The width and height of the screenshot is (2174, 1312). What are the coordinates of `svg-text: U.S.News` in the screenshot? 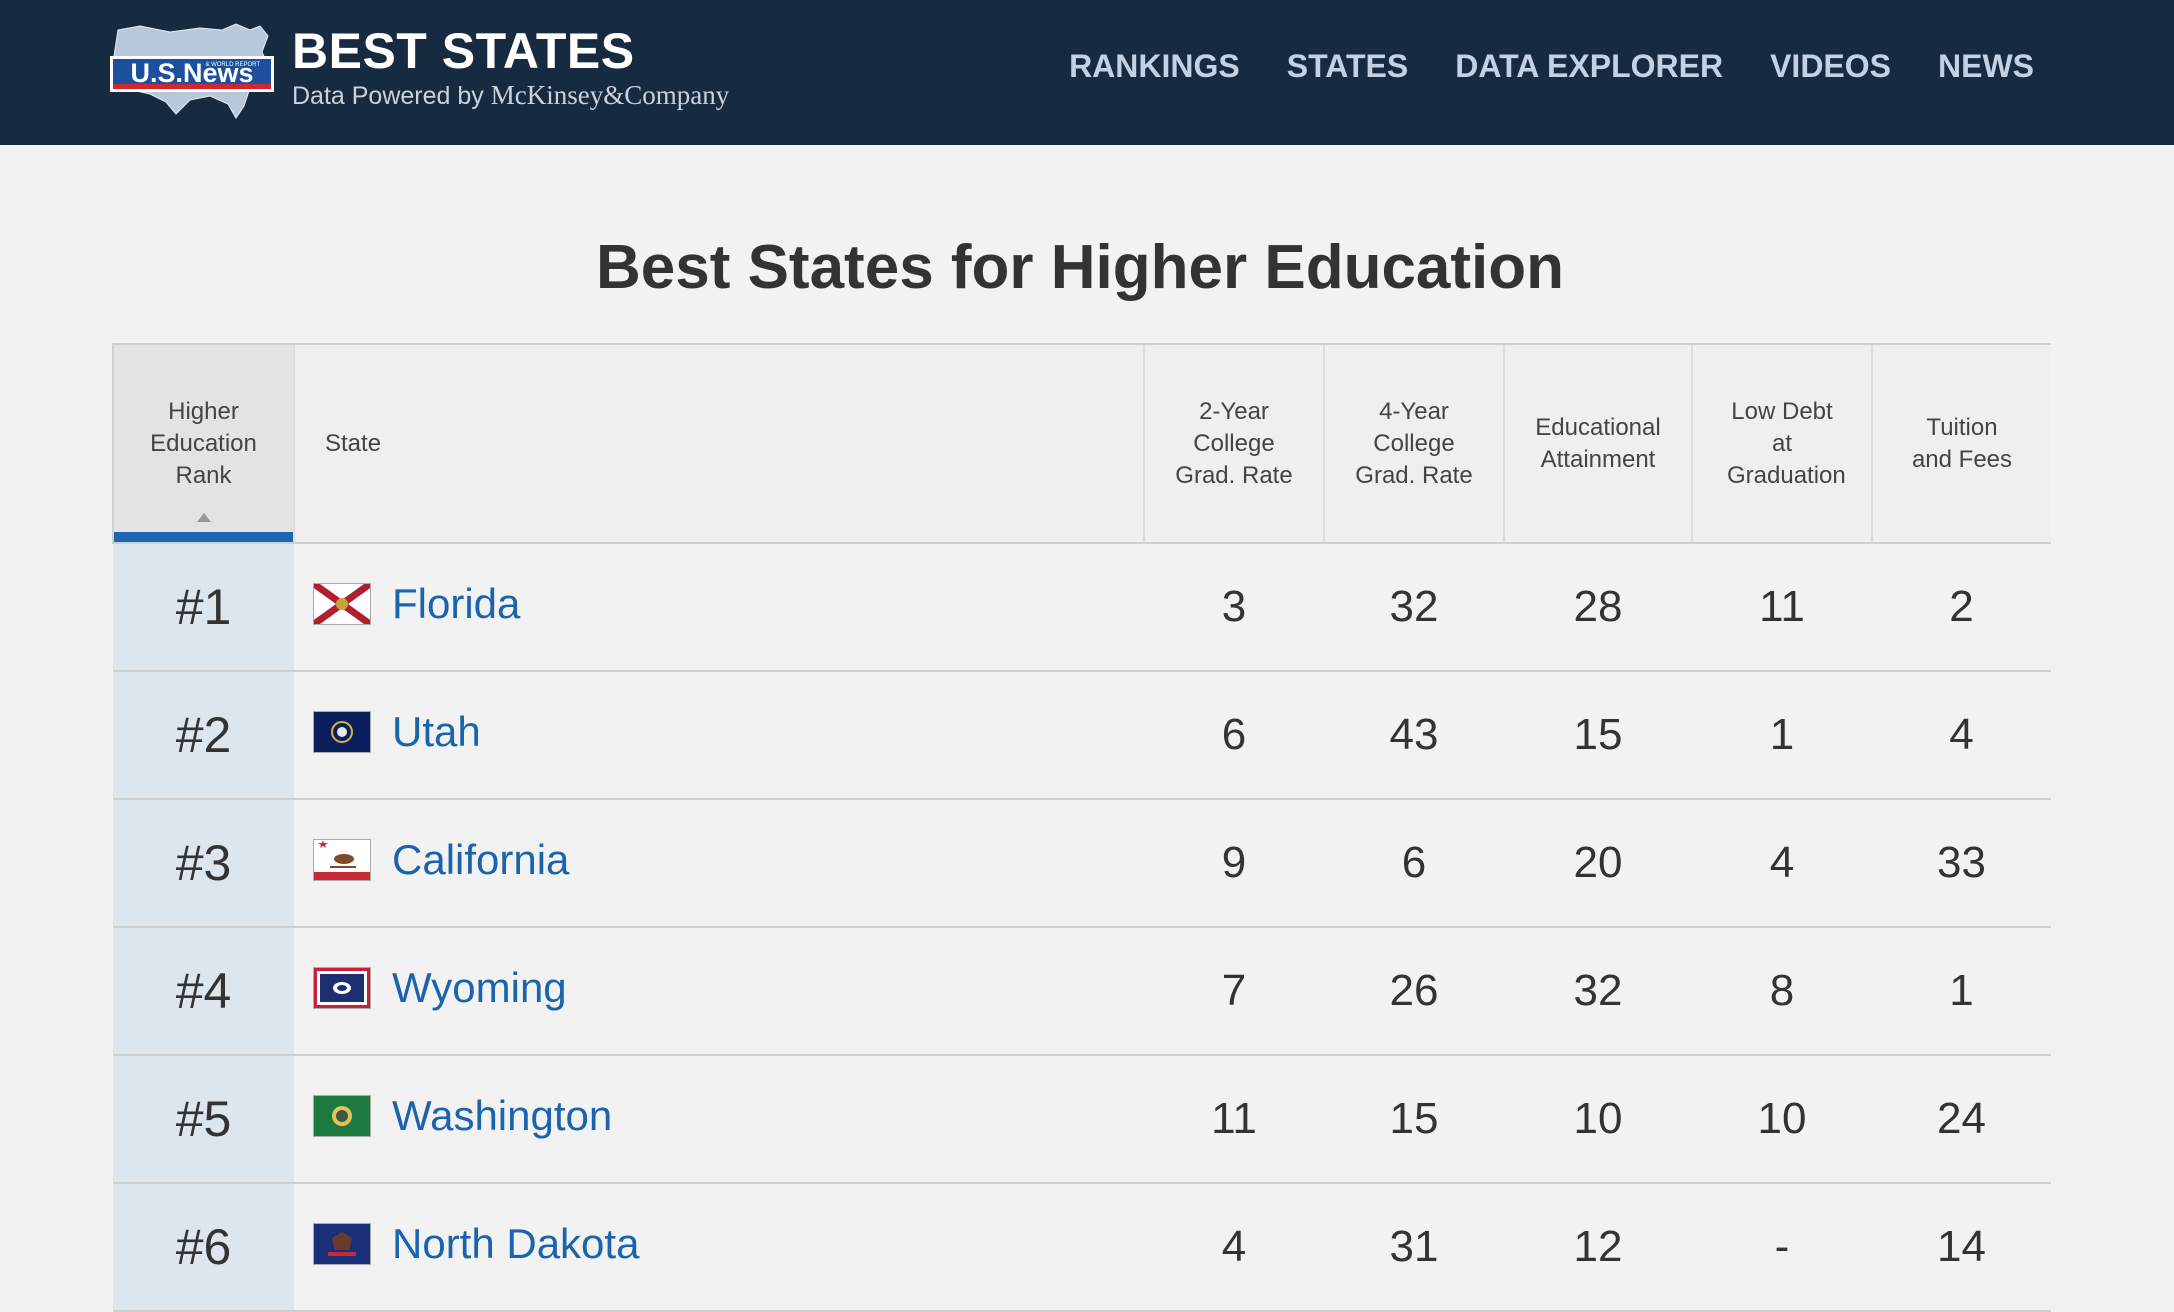 It's located at (191, 73).